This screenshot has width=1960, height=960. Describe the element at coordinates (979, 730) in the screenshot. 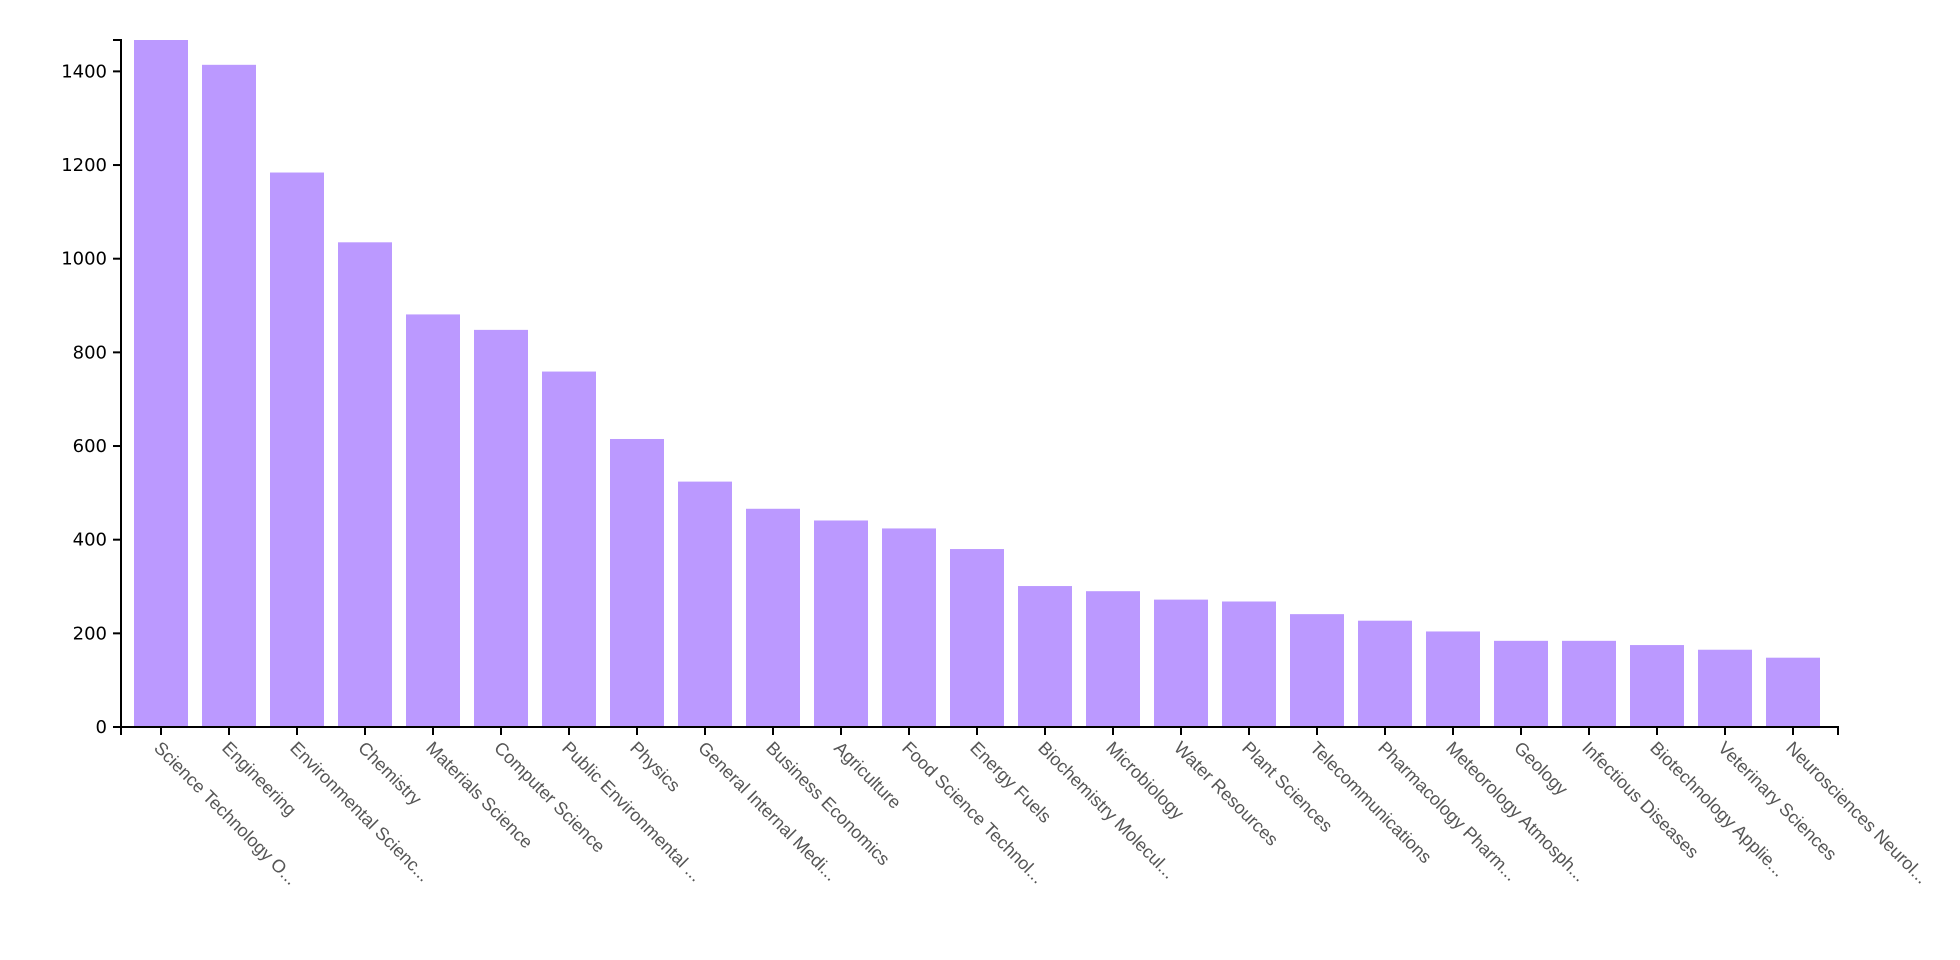

I see `x-axis-line` at that location.